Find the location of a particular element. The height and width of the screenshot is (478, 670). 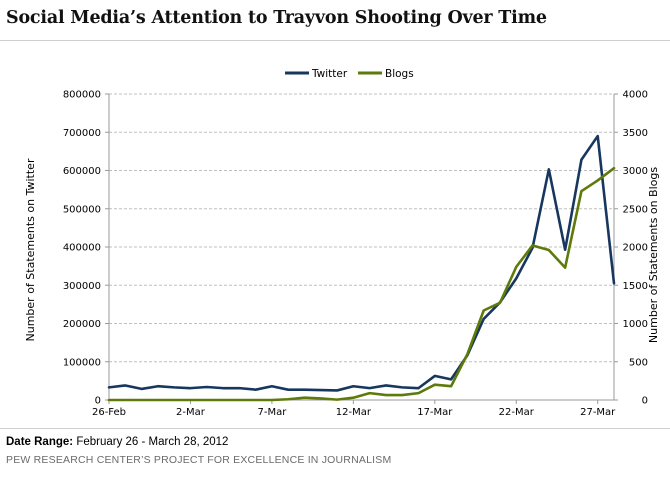

right-tick-label: 1500 is located at coordinates (635, 286).